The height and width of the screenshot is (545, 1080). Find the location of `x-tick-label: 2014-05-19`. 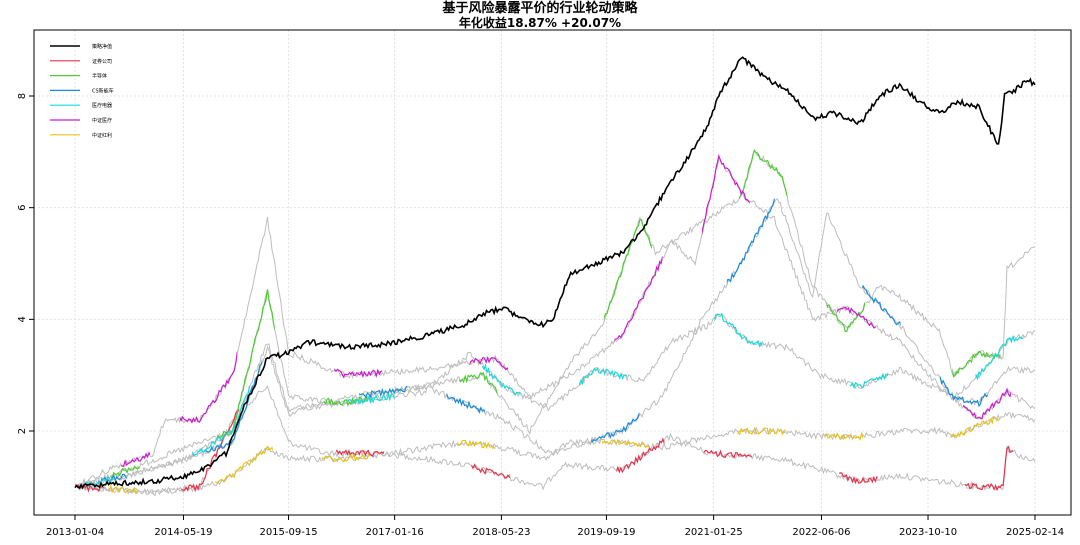

x-tick-label: 2014-05-19 is located at coordinates (183, 532).